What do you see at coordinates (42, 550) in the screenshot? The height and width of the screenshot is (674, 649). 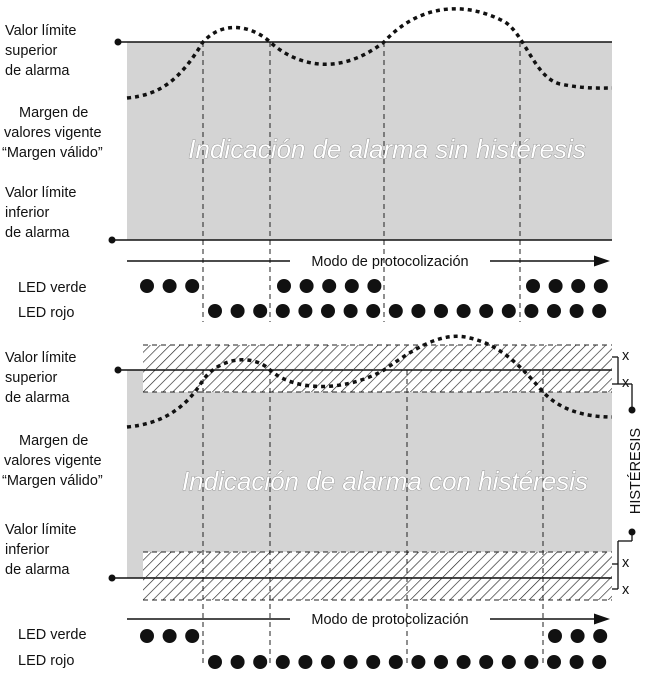 I see `bottom-lower-limit-label: Valor límite inferior de alarma` at bounding box center [42, 550].